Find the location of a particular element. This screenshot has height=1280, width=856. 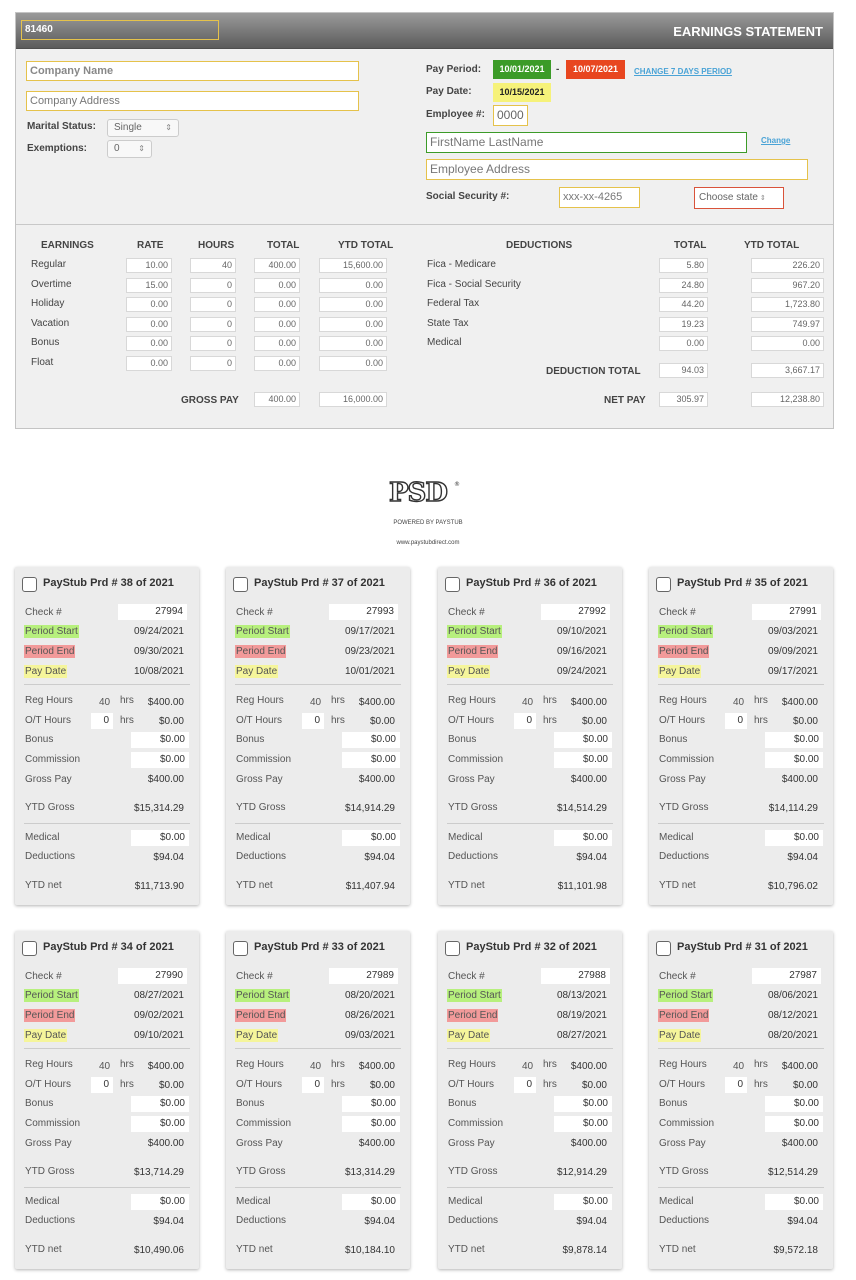

company-name-field: Company Name is located at coordinates (192, 71).